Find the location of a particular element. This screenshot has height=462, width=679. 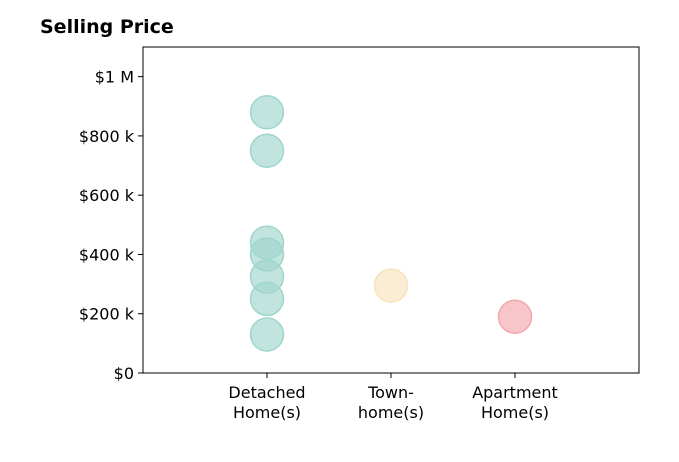

y-tick-label: $0 is located at coordinates (124, 373).